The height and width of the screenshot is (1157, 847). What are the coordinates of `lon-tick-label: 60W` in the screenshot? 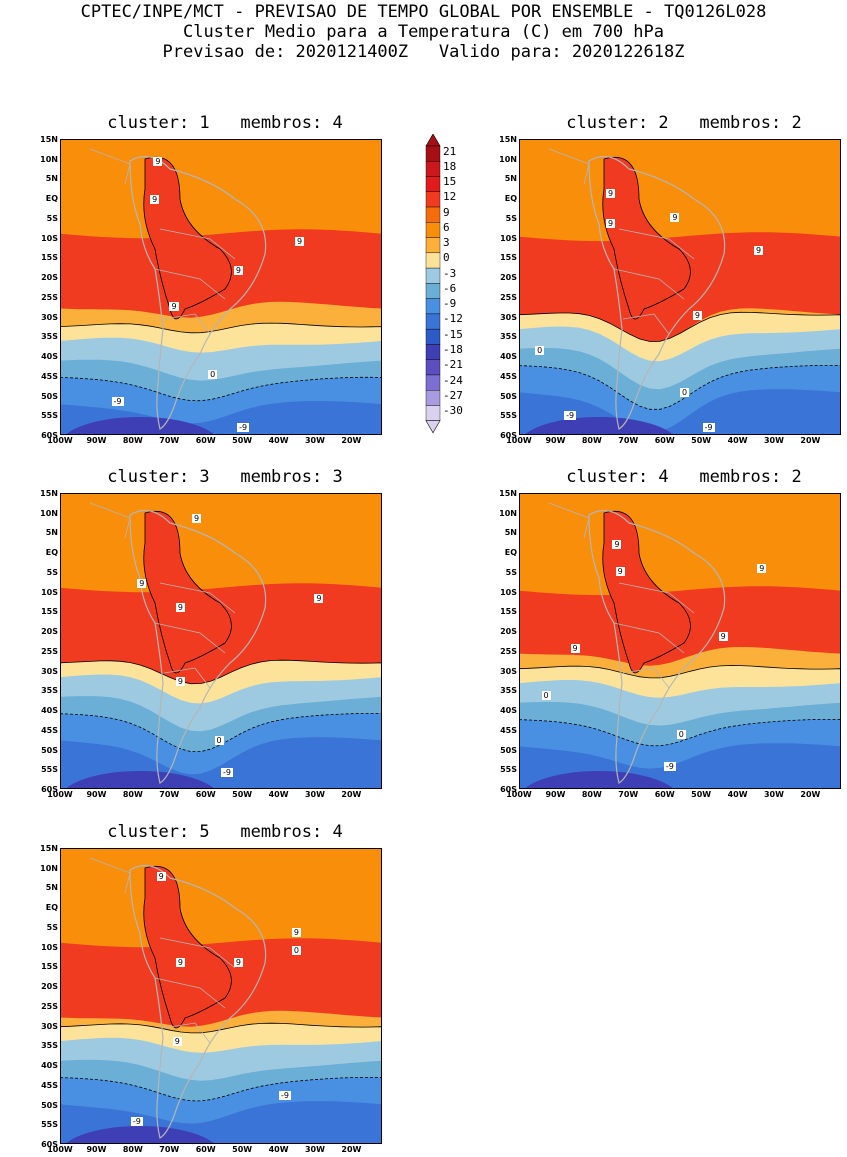 It's located at (664, 794).